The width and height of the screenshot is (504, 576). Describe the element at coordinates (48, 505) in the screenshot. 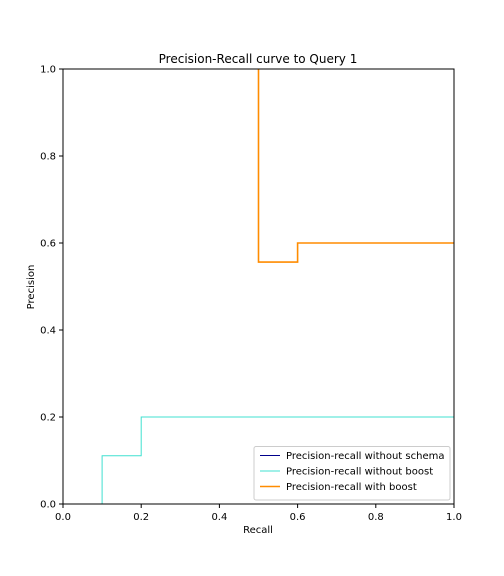

I see `y-tick-label: 0.0` at that location.